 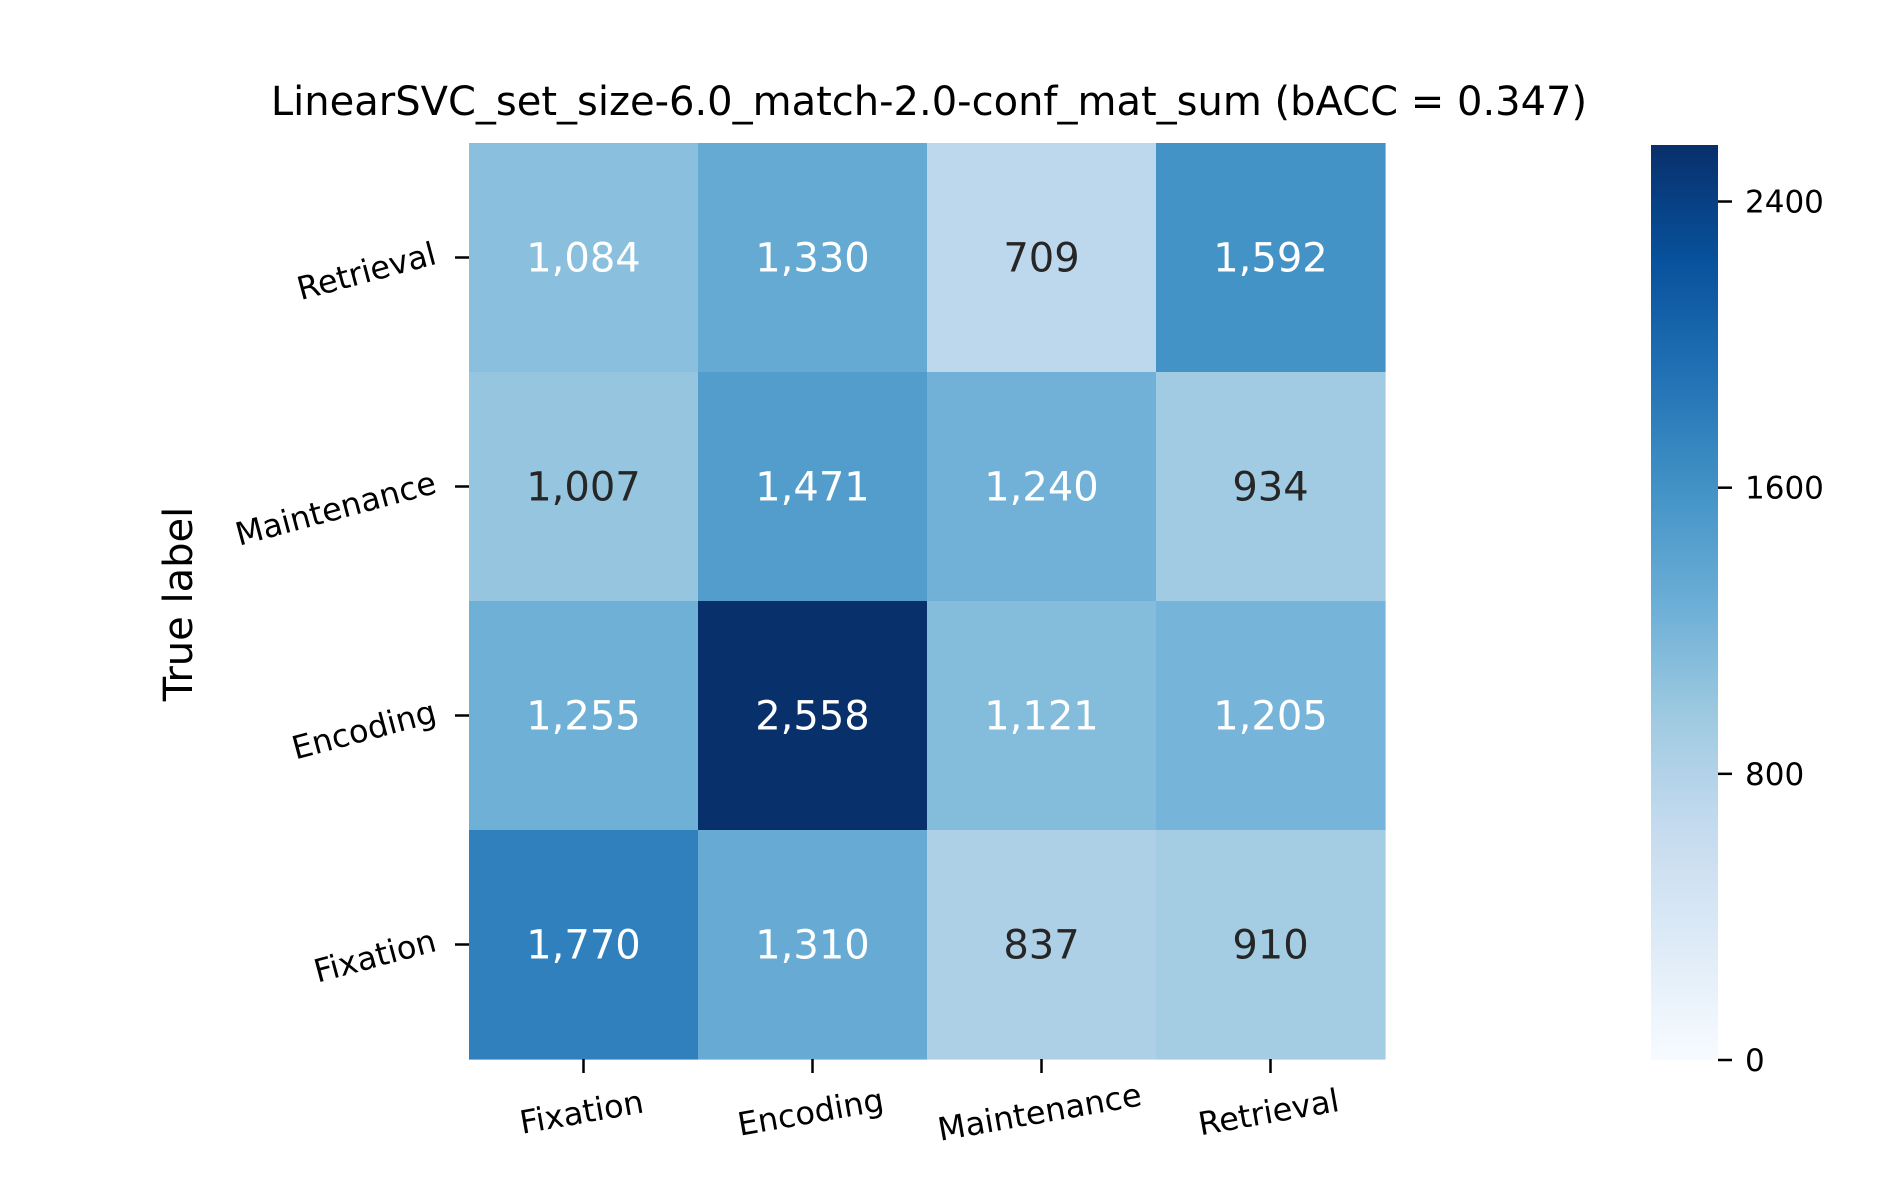 I want to click on colorbar-gradient-bar, so click(x=1684, y=602).